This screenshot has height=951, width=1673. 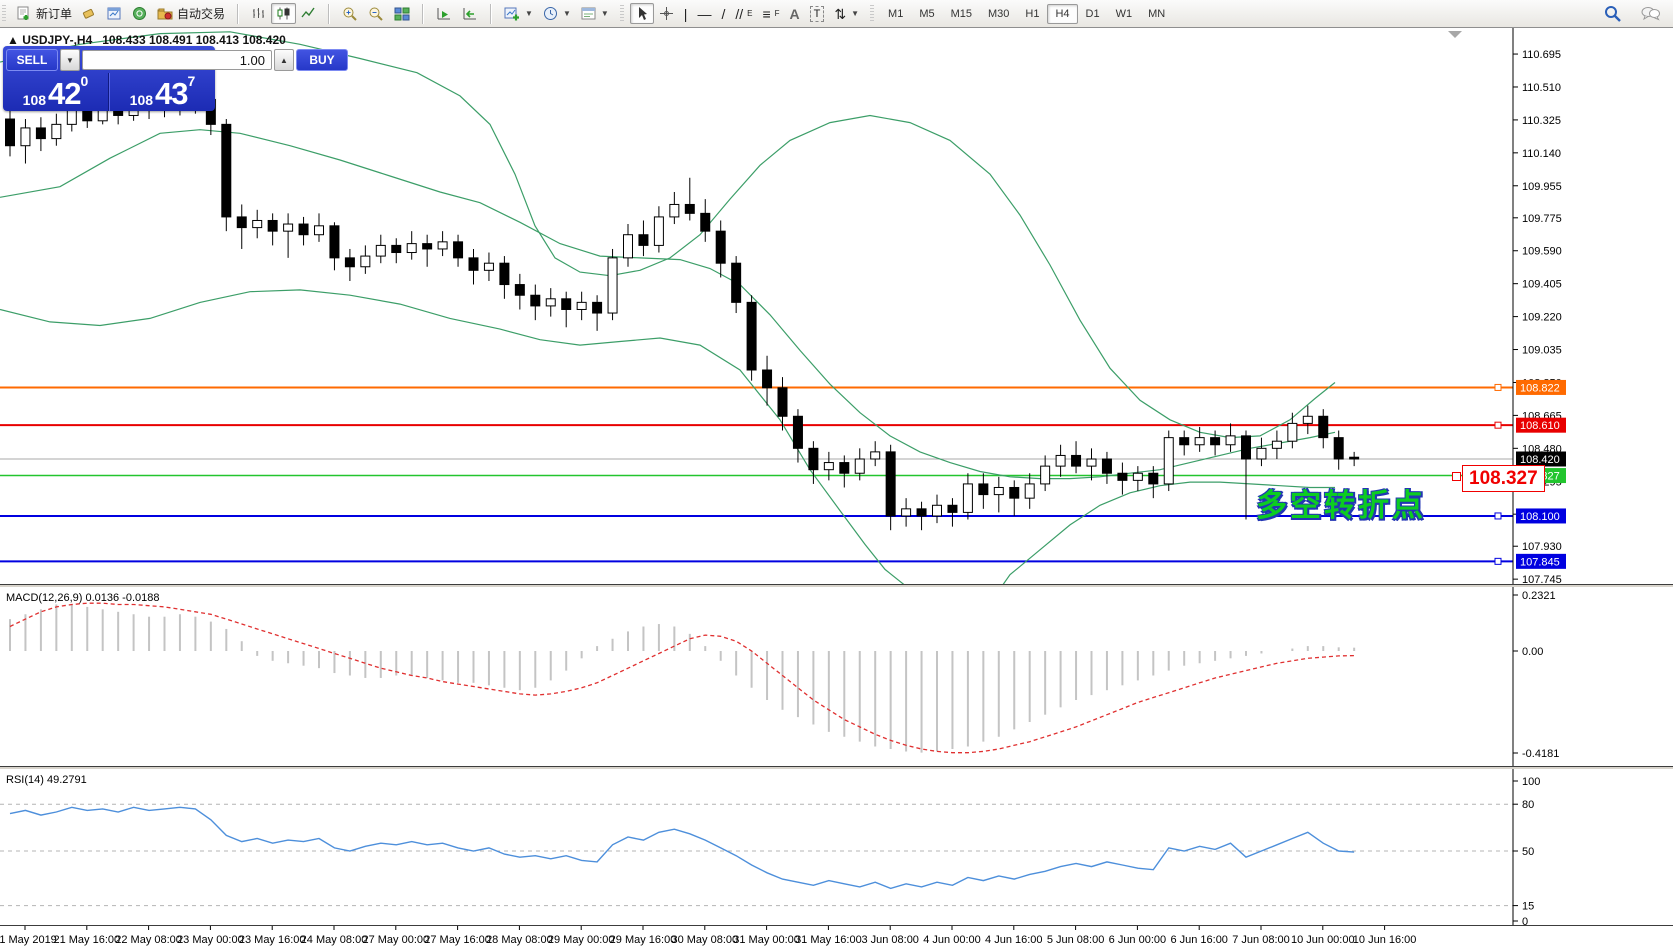 What do you see at coordinates (44, 13) in the screenshot?
I see `new-order-button: 新订单` at bounding box center [44, 13].